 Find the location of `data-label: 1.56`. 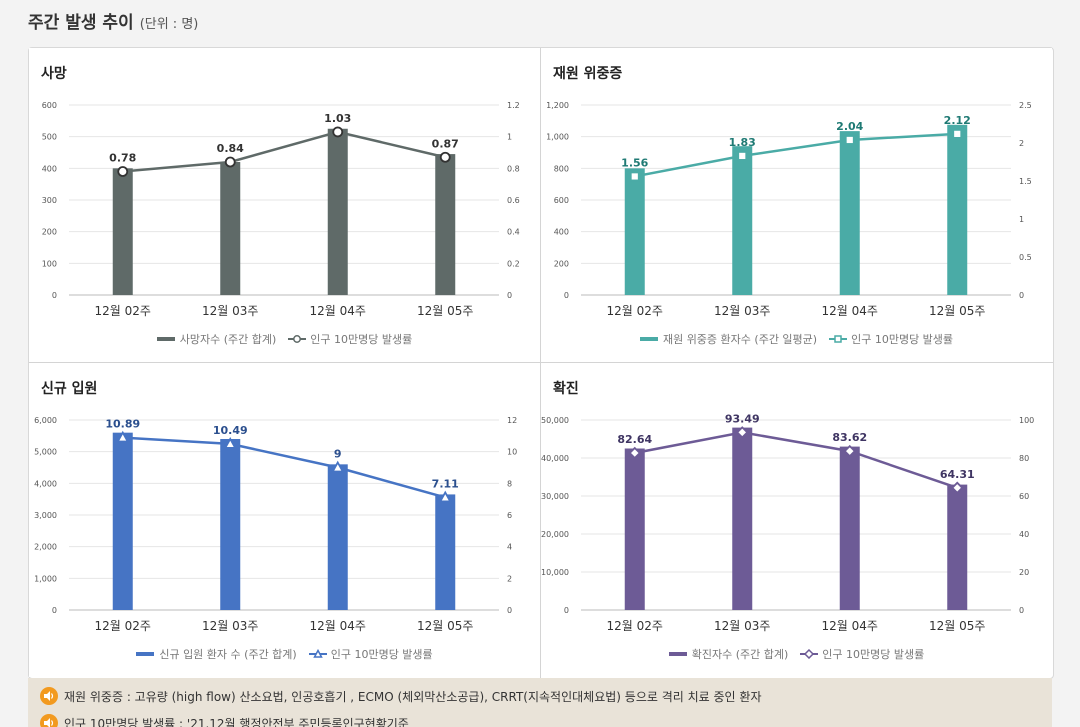

data-label: 1.56 is located at coordinates (634, 162).